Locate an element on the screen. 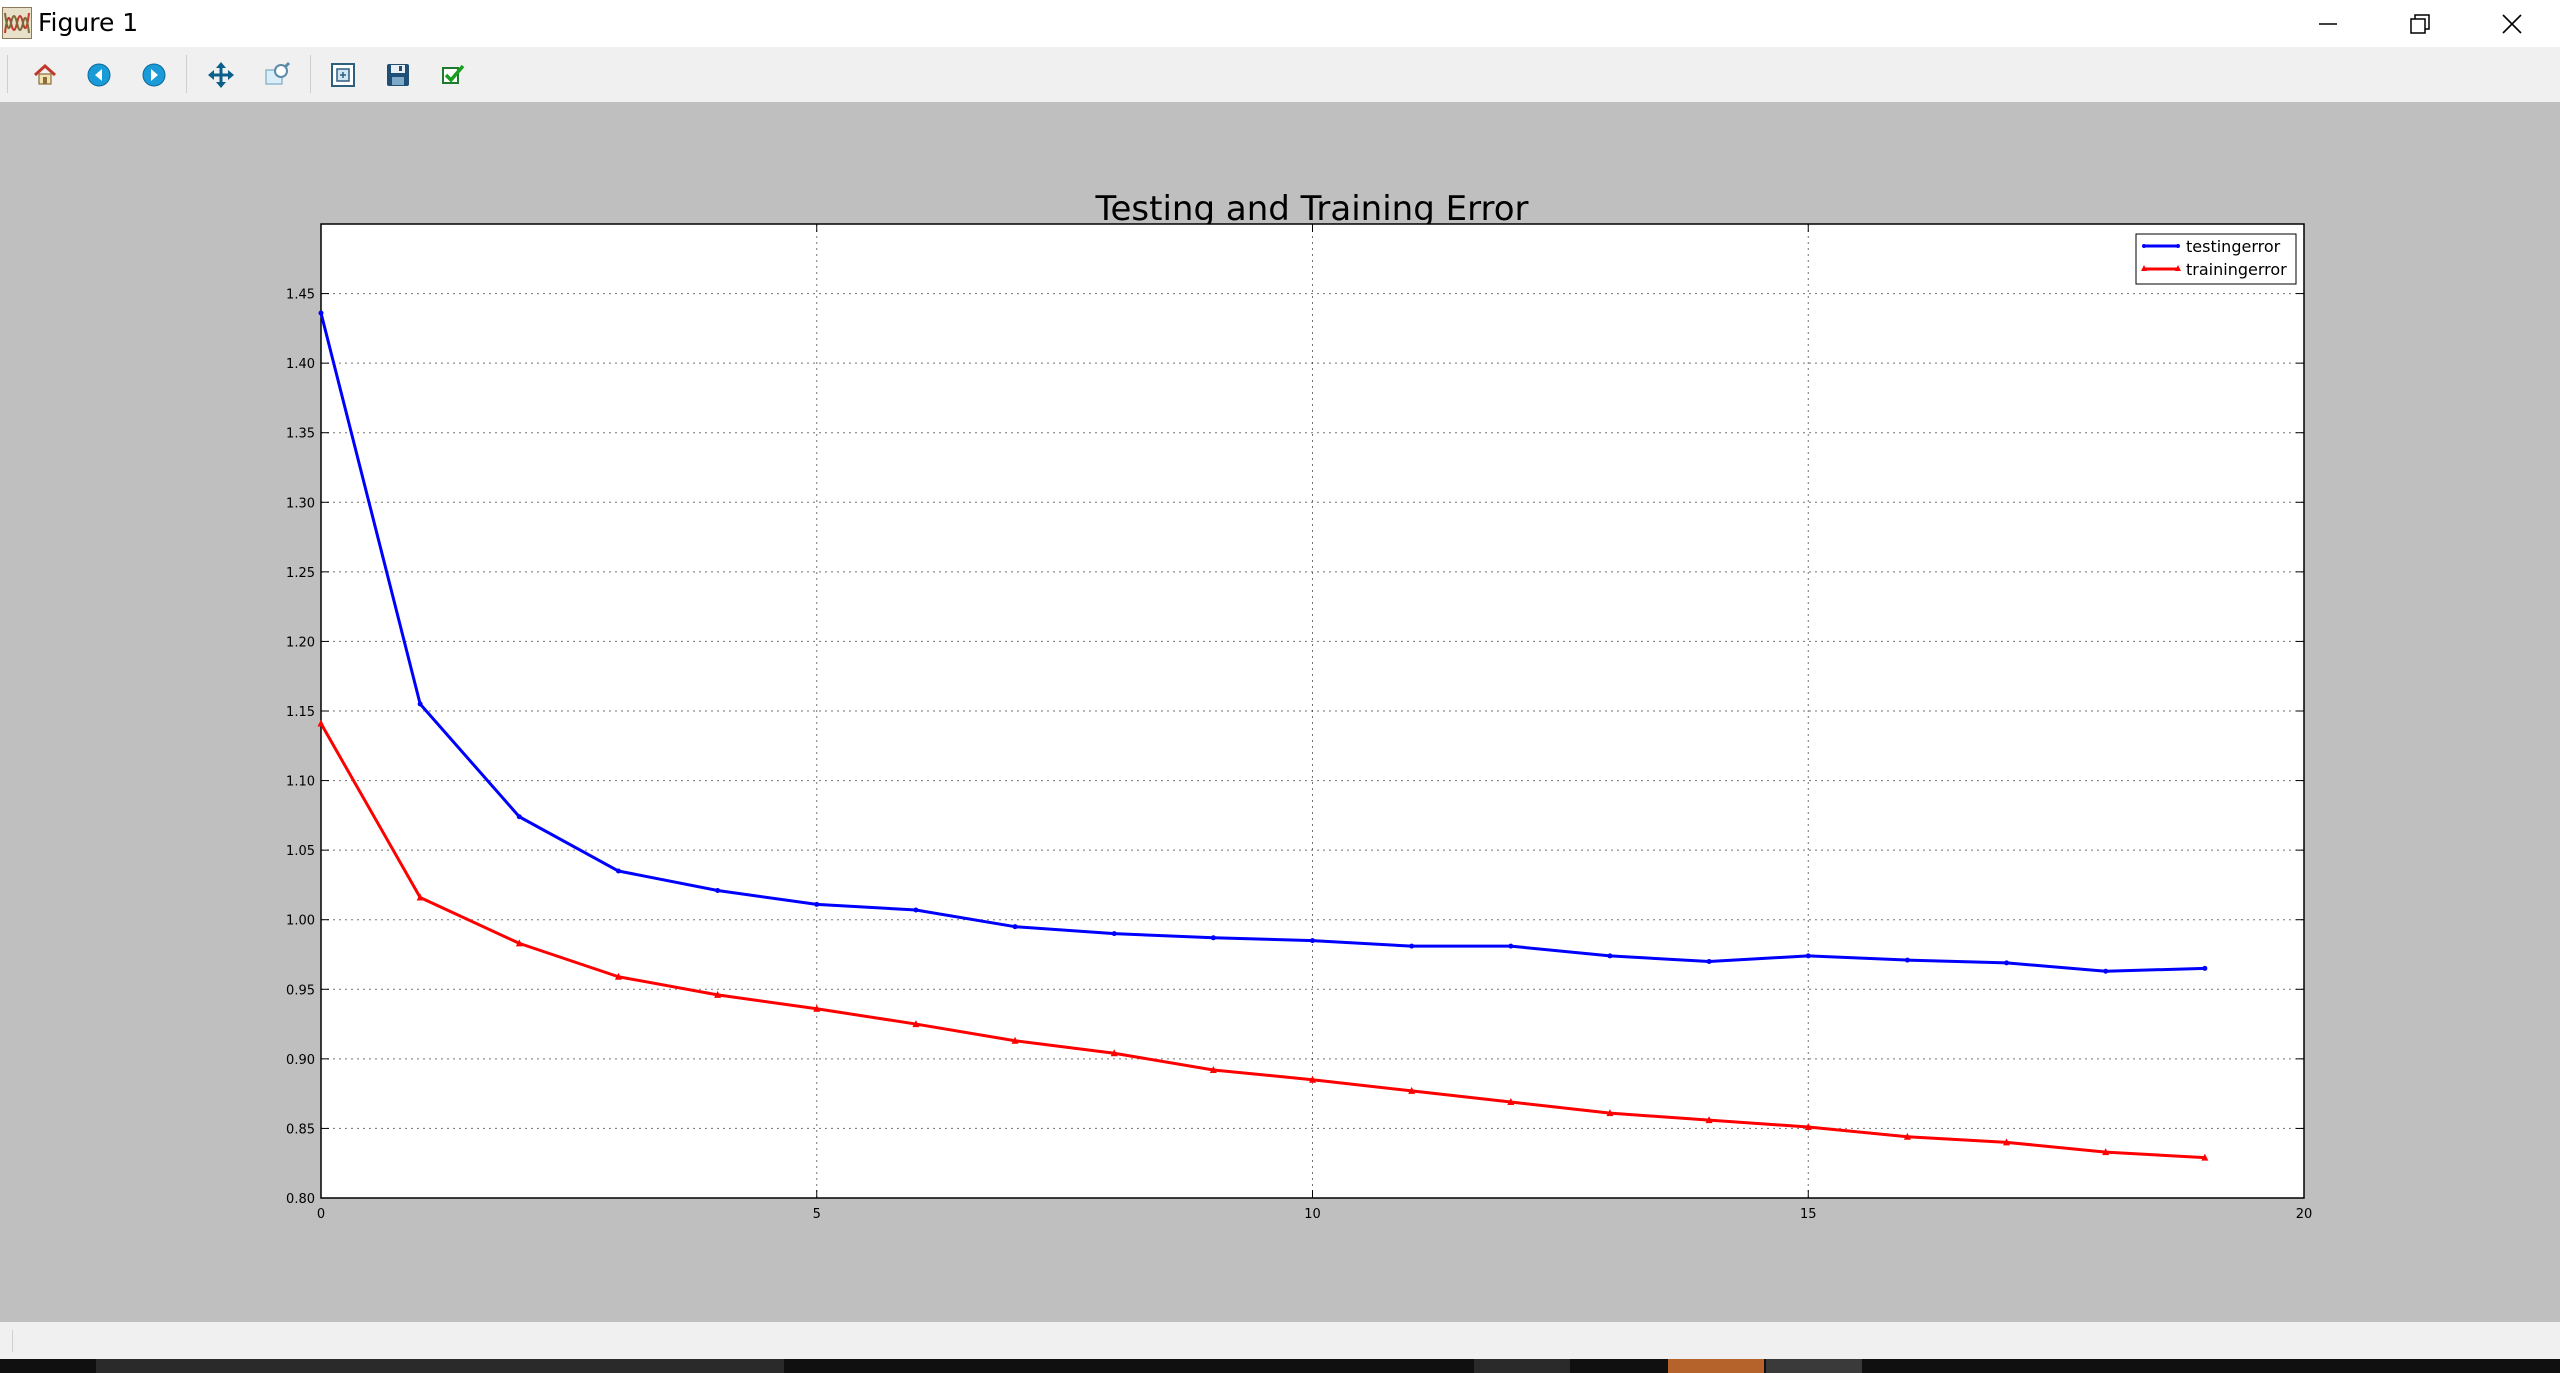 The height and width of the screenshot is (1373, 2560). forward-arrow-icon is located at coordinates (154, 75).